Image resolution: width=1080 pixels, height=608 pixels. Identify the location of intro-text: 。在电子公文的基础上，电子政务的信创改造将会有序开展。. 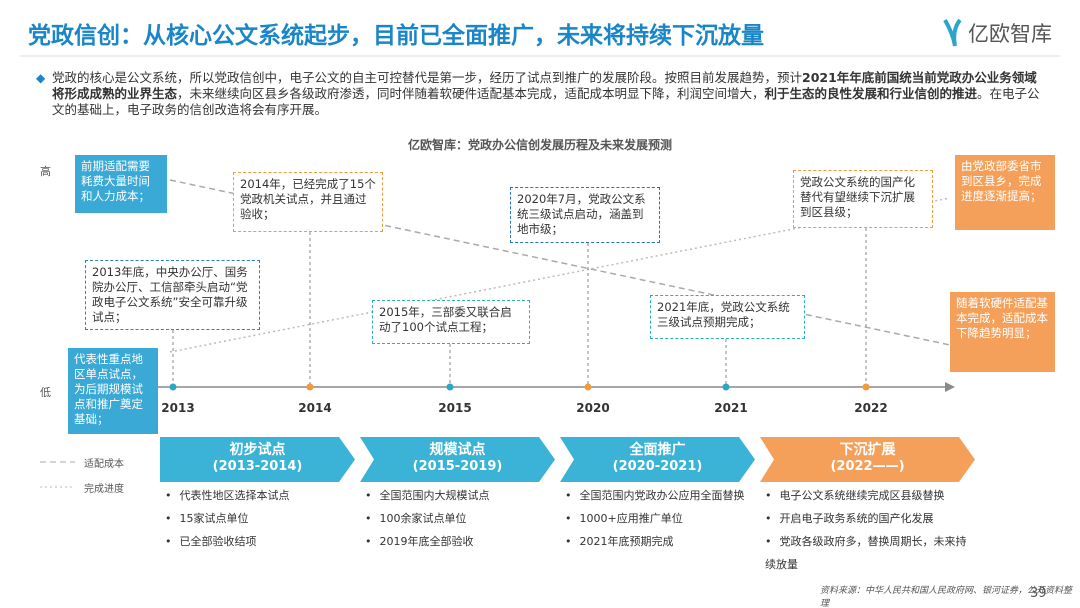
(546, 101).